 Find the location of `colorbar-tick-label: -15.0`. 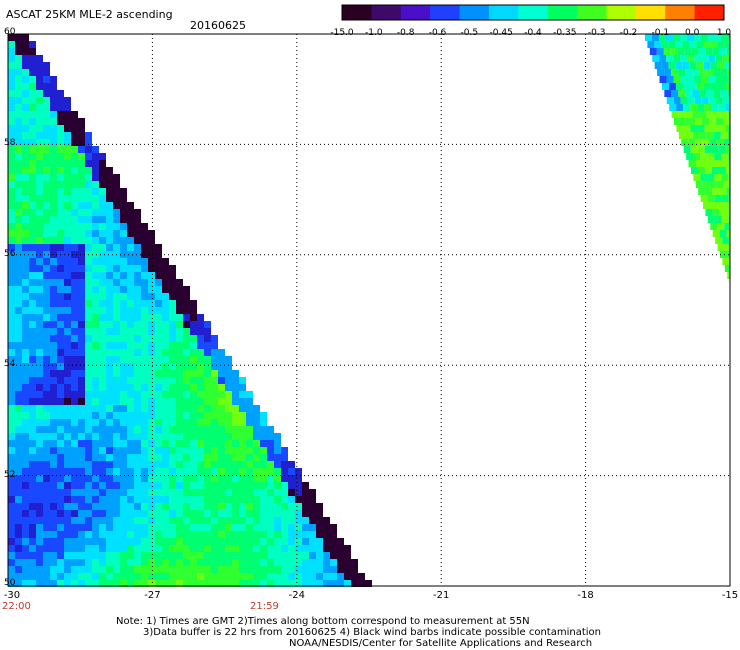

colorbar-tick-label: -15.0 is located at coordinates (342, 33).